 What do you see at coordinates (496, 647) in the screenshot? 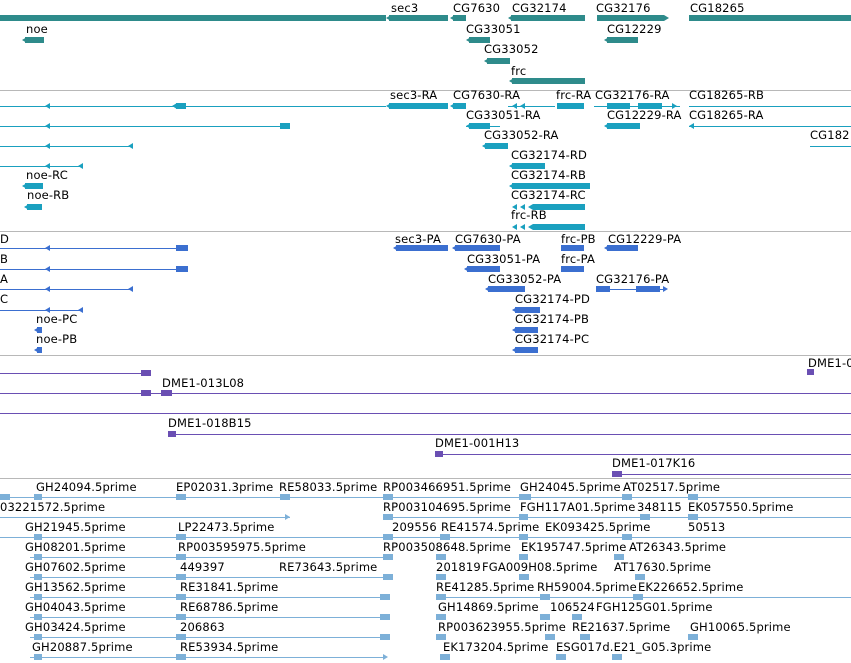
I see `feature-label: EK173204.5prime` at bounding box center [496, 647].